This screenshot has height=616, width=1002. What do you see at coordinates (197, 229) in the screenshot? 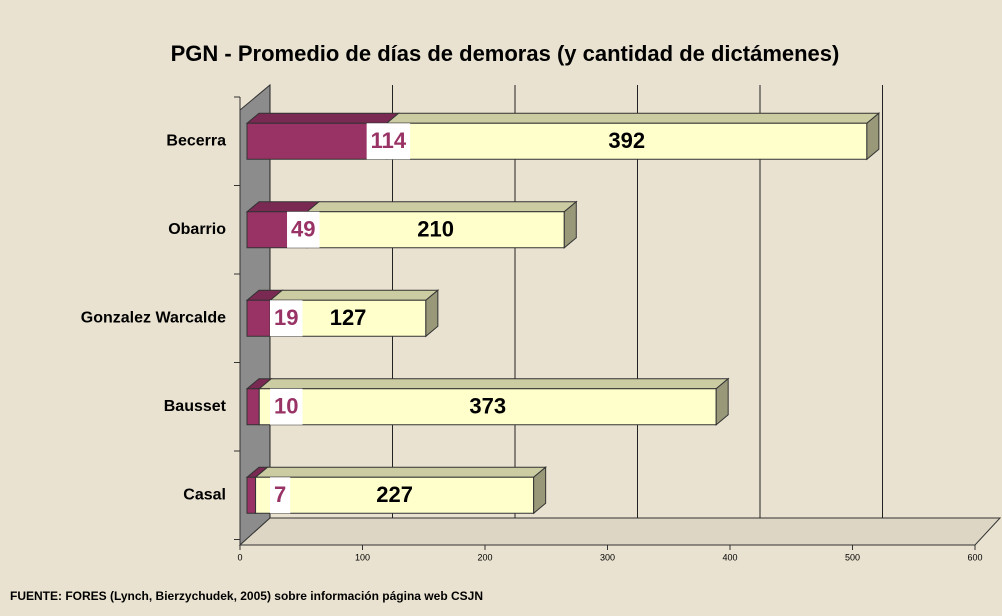
I see `y-tick-label: Obarrio` at bounding box center [197, 229].